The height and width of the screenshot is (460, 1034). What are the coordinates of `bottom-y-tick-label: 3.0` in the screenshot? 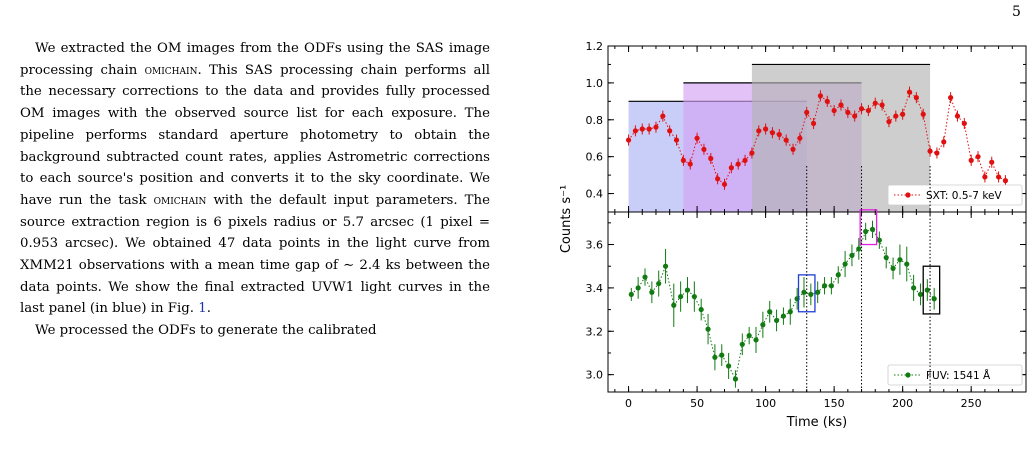 It's located at (595, 375).